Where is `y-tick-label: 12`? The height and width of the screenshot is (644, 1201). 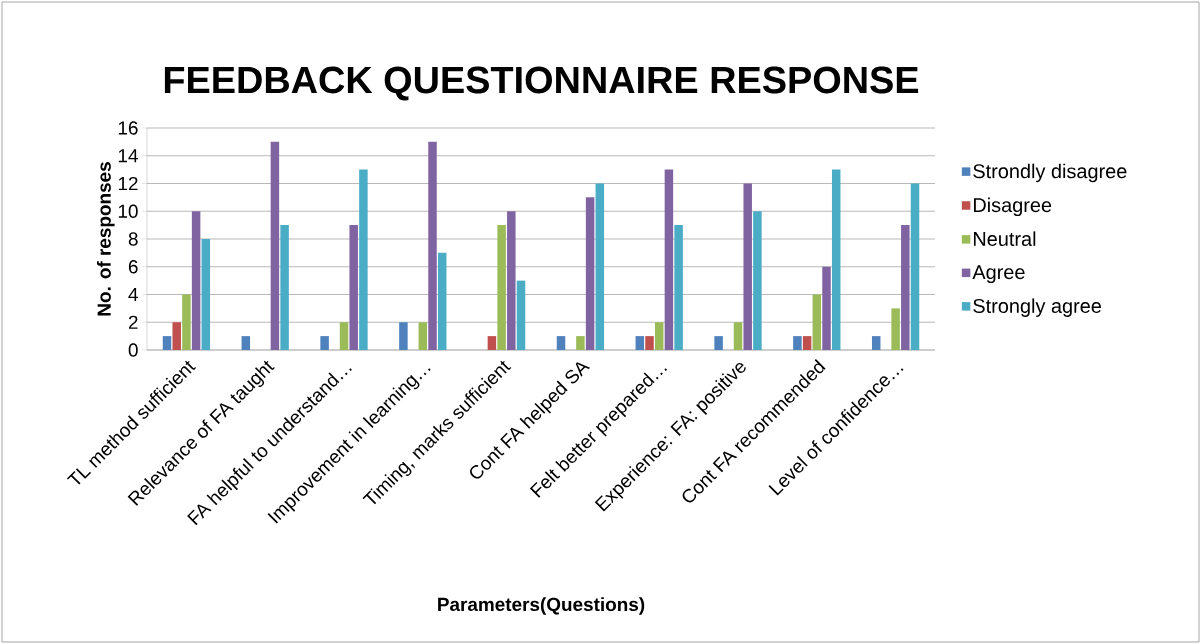 y-tick-label: 12 is located at coordinates (128, 183).